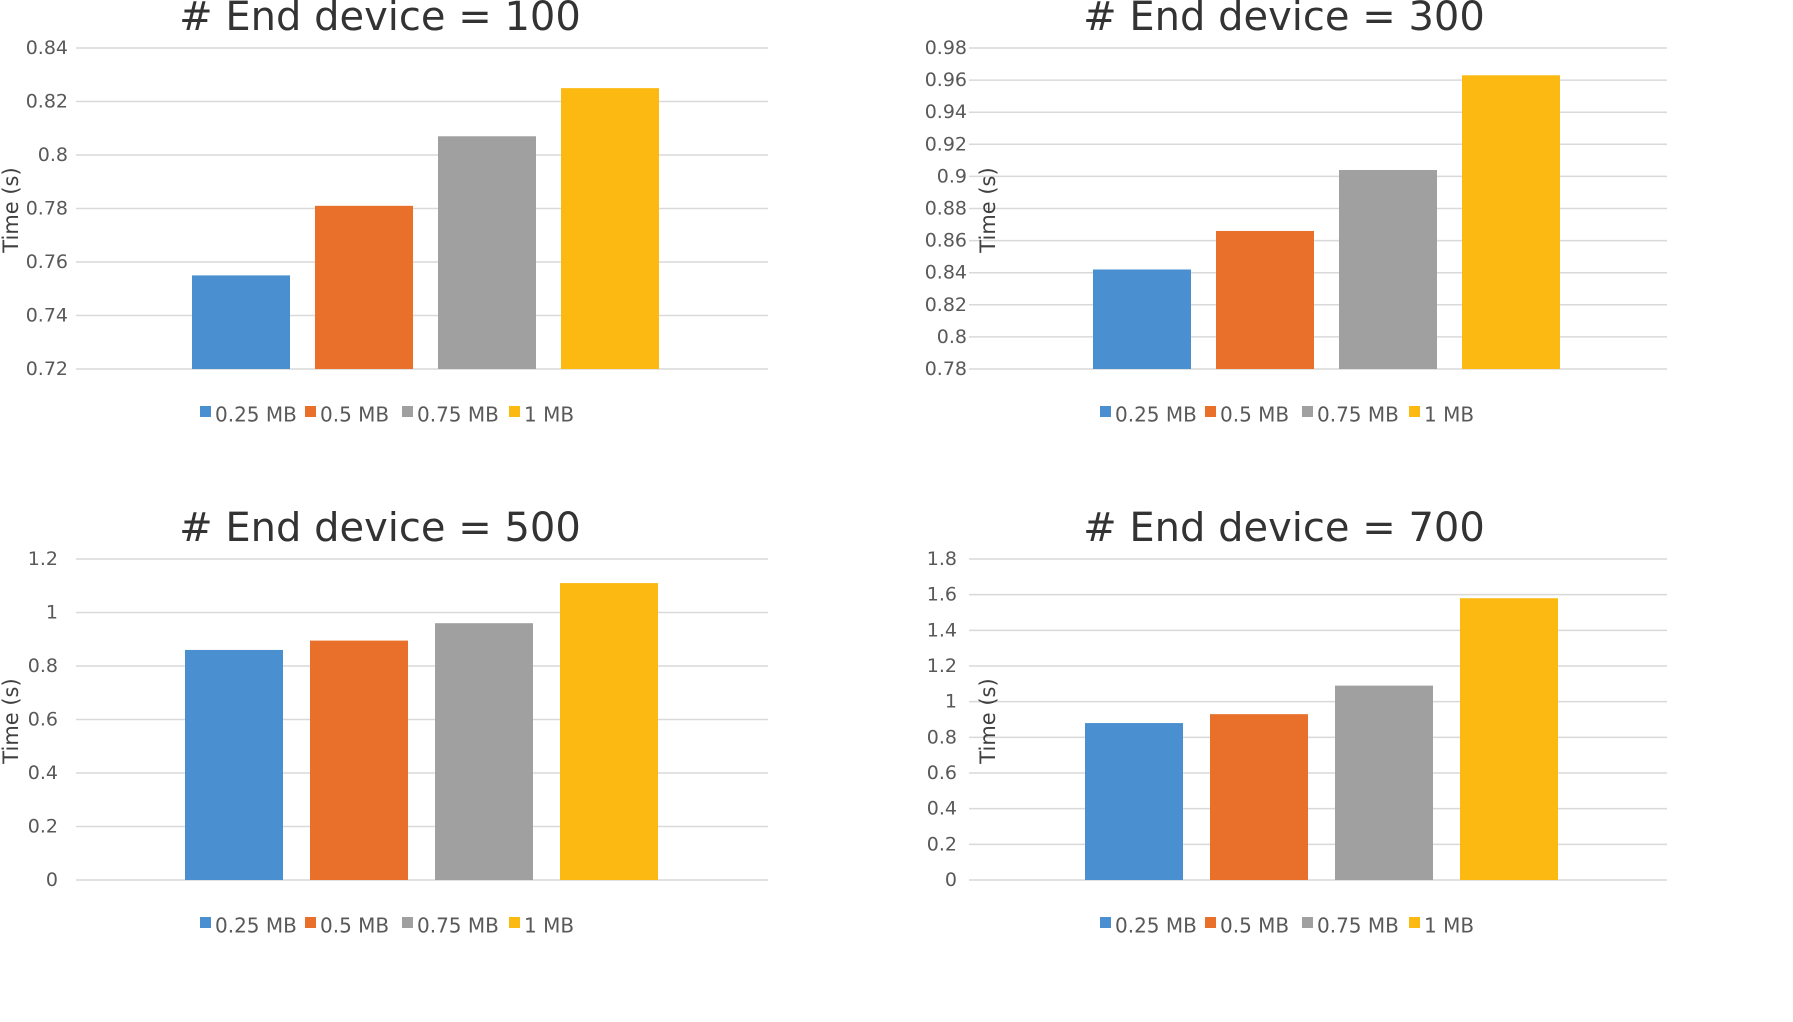 This screenshot has height=1022, width=1793. I want to click on y-tick-label: 0.76, so click(47, 262).